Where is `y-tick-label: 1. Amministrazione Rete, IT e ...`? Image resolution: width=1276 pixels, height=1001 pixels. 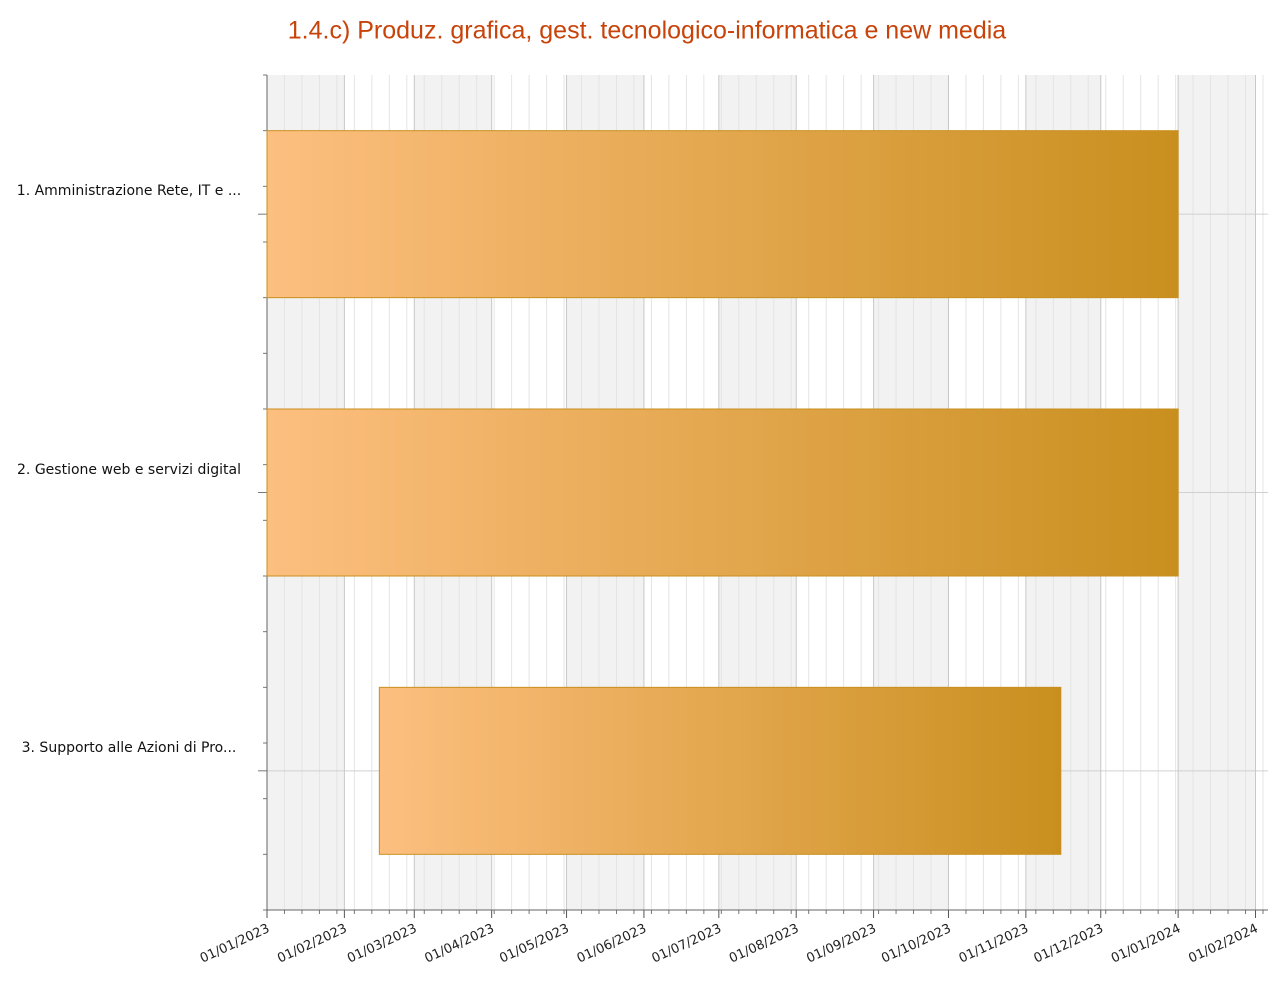 y-tick-label: 1. Amministrazione Rete, IT e ... is located at coordinates (129, 191).